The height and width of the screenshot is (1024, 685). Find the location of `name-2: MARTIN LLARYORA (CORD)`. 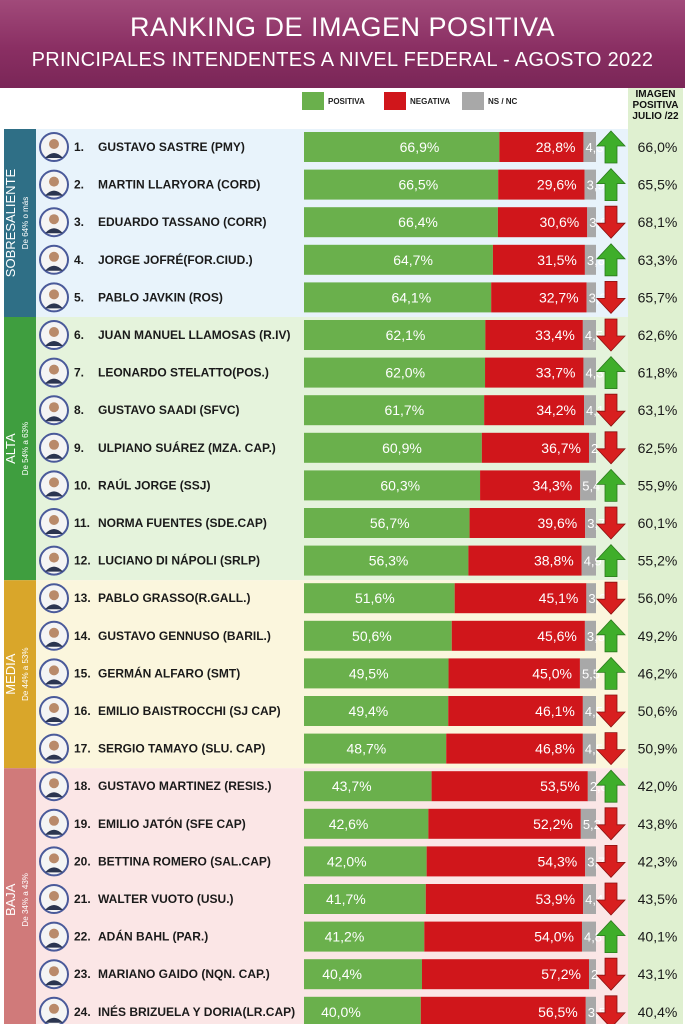

name-2: MARTIN LLARYORA (CORD) is located at coordinates (179, 185).